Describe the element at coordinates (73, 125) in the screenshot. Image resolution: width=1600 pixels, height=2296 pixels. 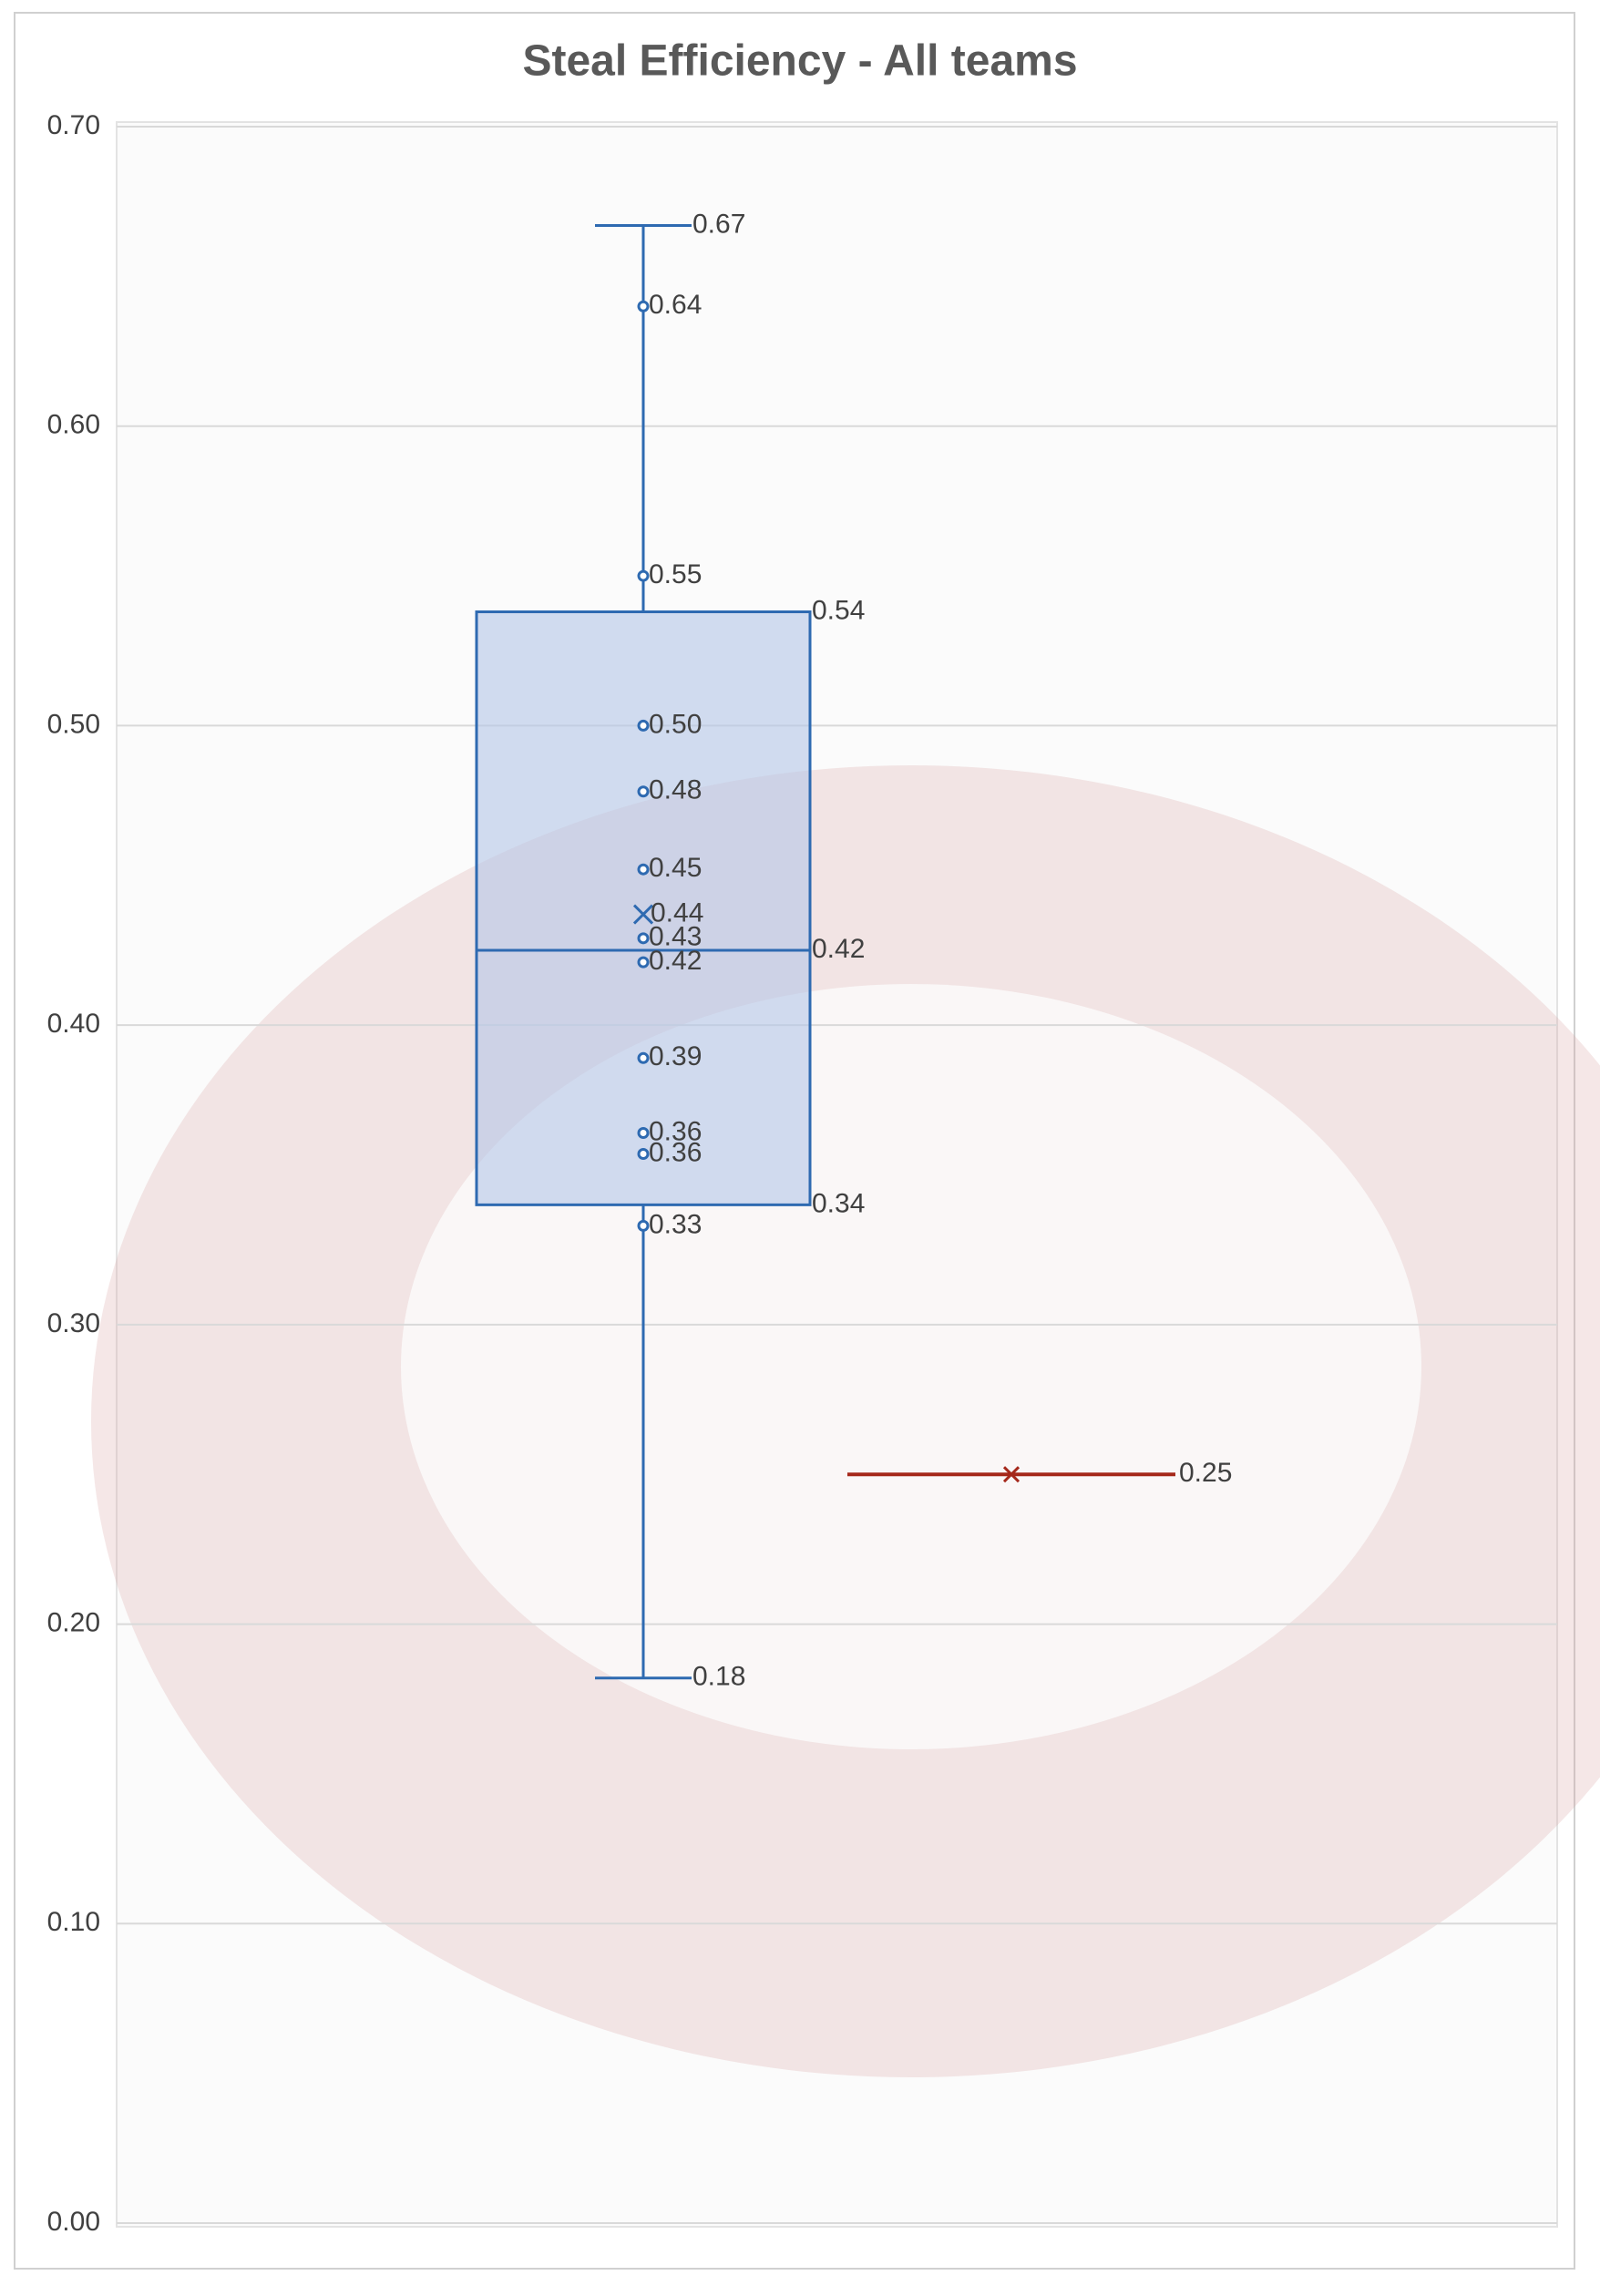
I see `y-tick-label: 0.70` at that location.